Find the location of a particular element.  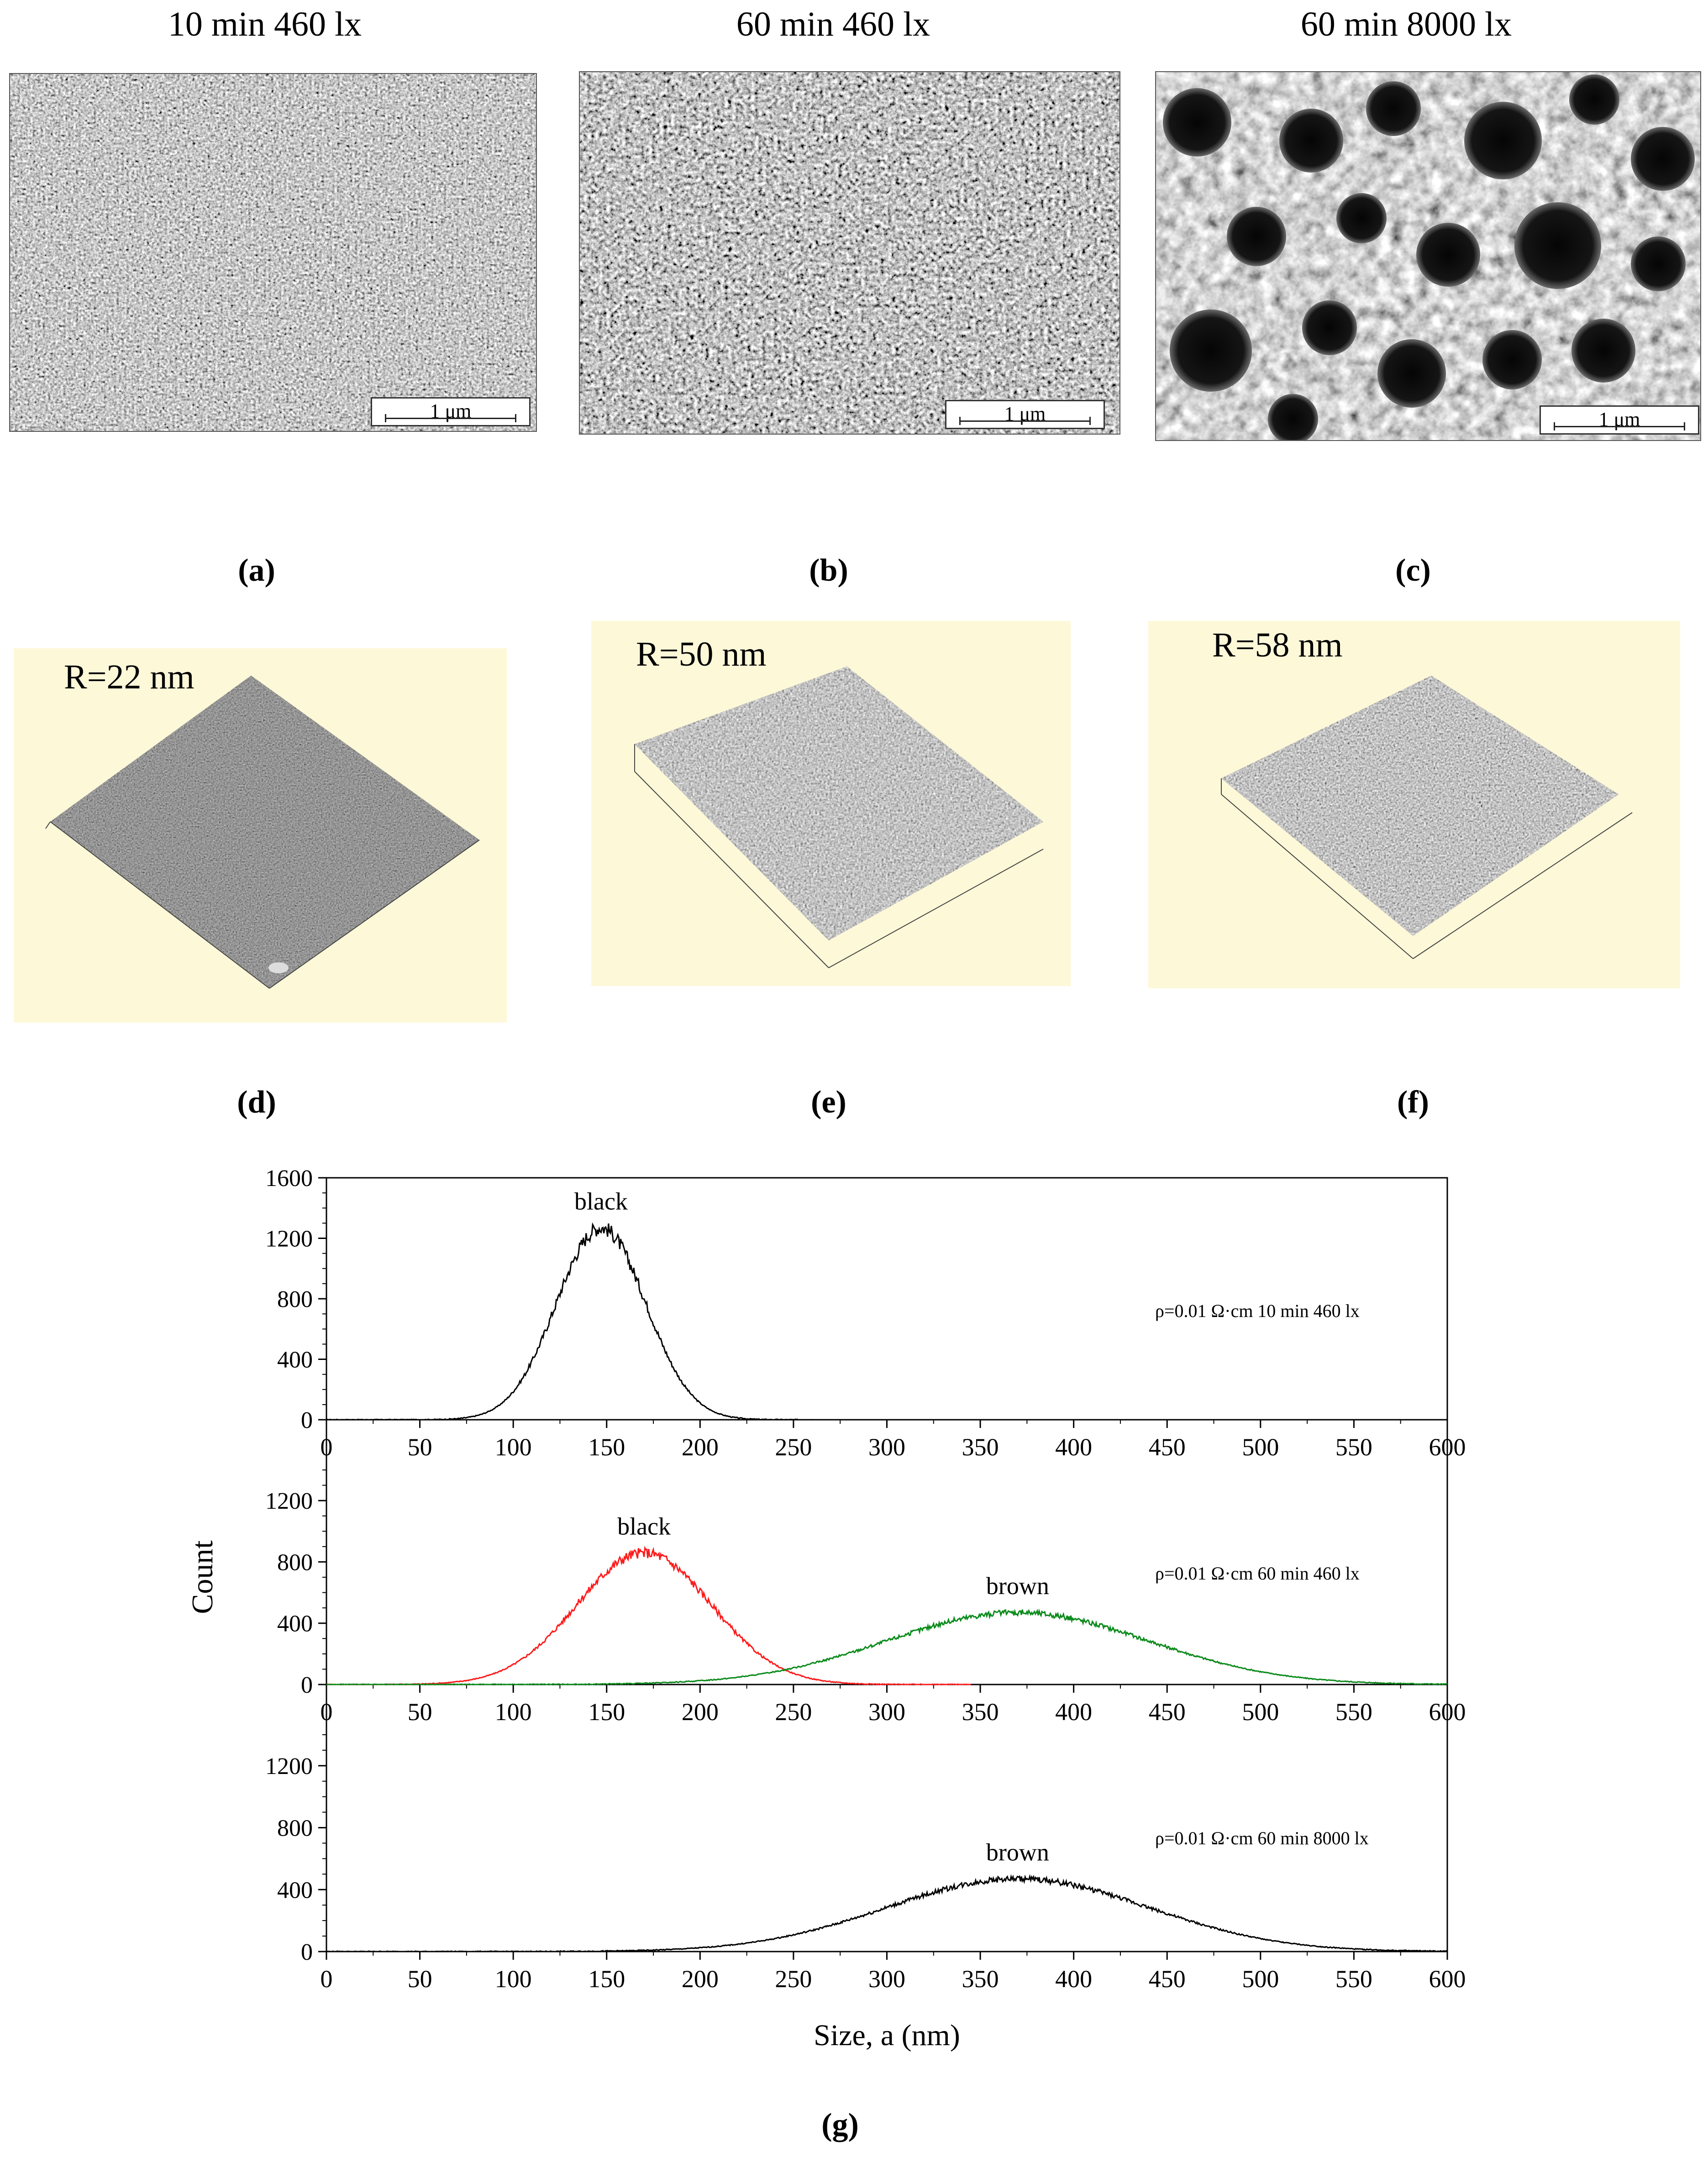

x-tick-label-2-350: 350 is located at coordinates (980, 1979).